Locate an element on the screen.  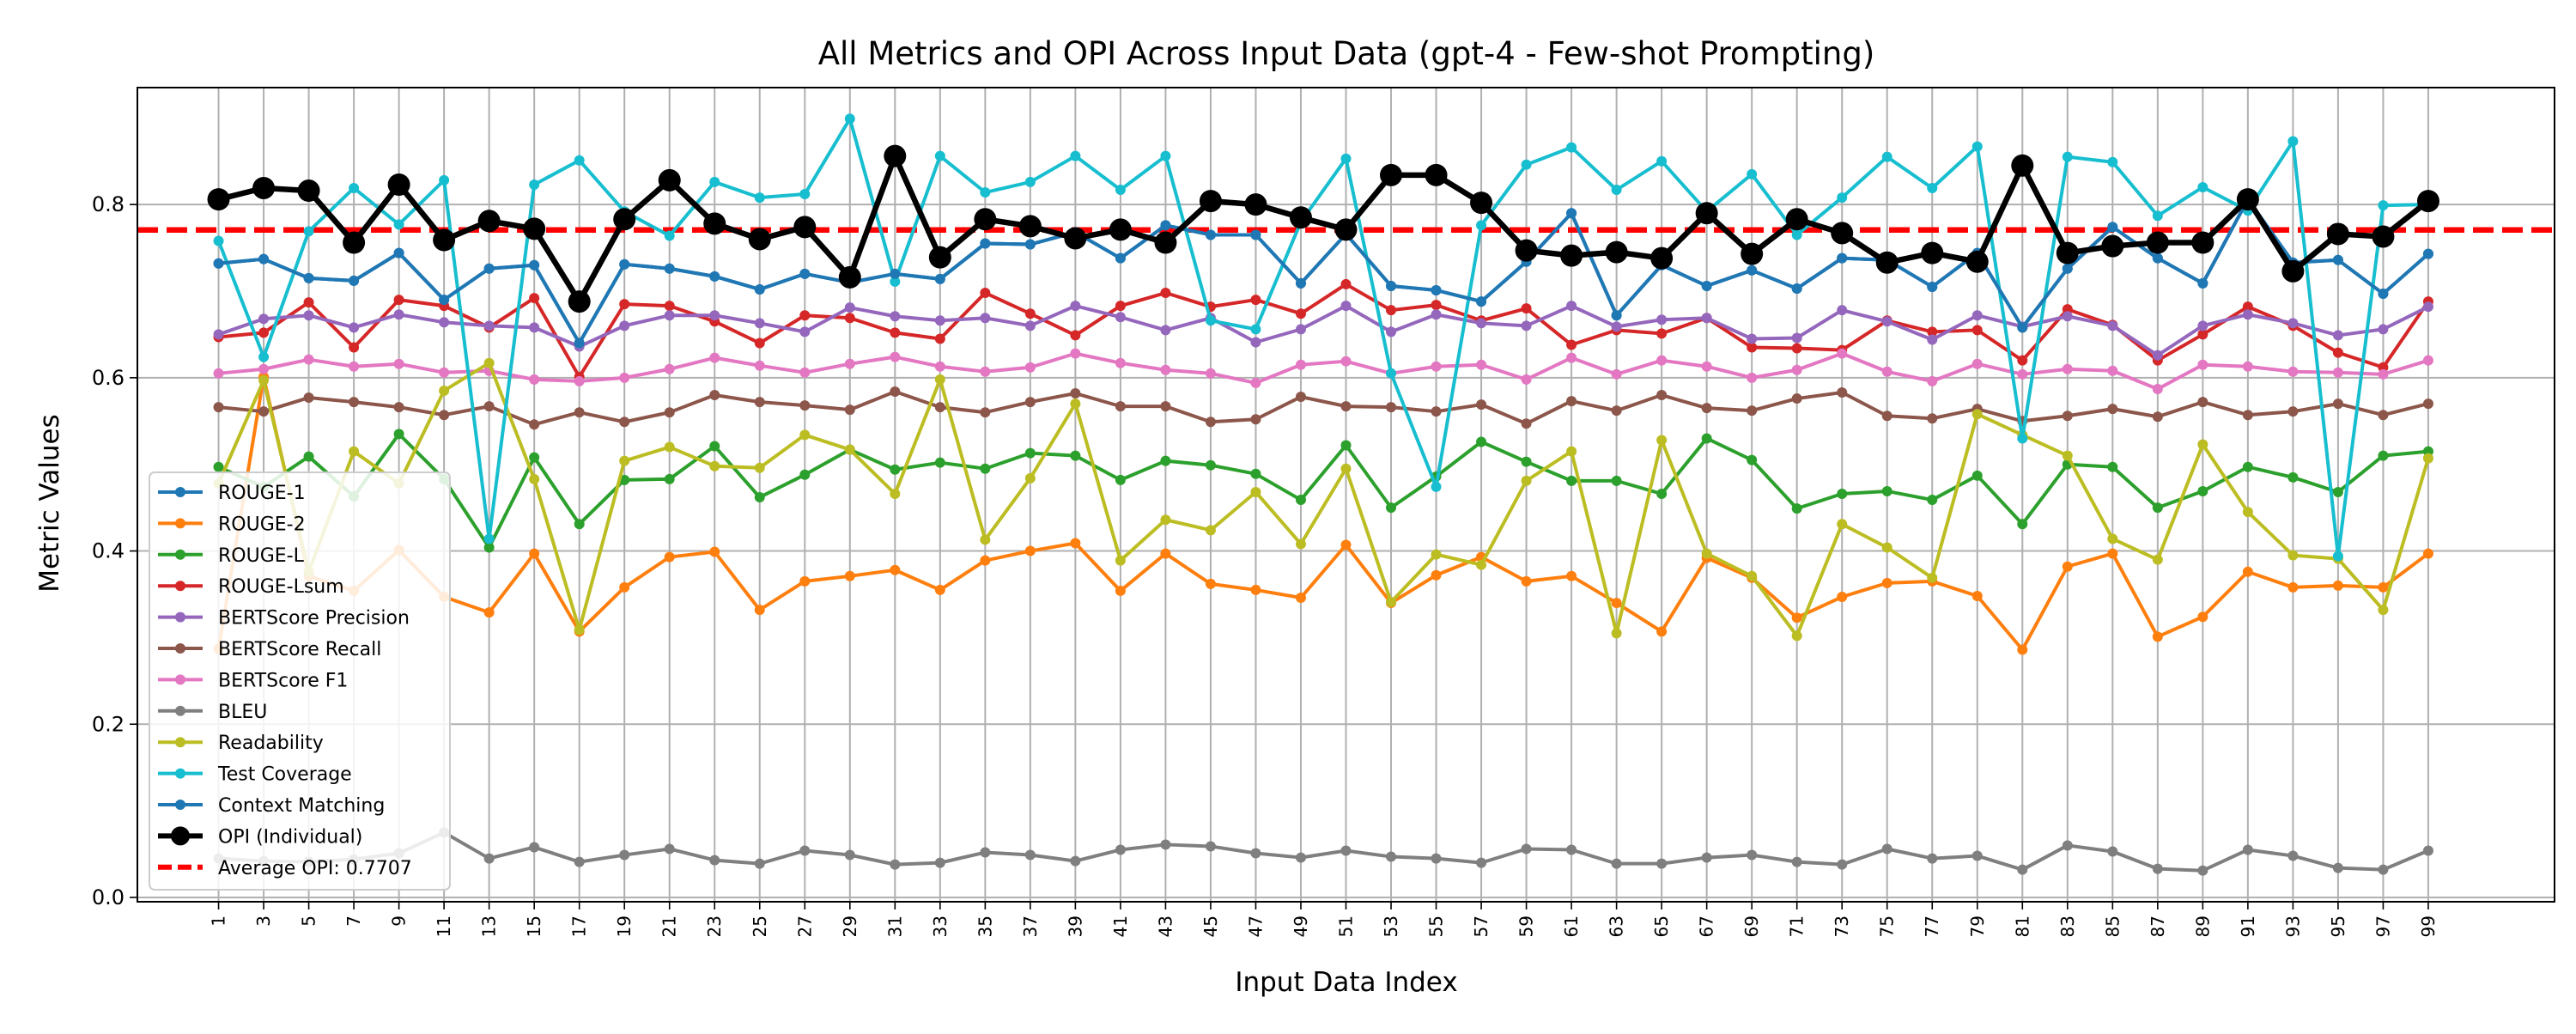
x-tick-label: 27 is located at coordinates (804, 926).